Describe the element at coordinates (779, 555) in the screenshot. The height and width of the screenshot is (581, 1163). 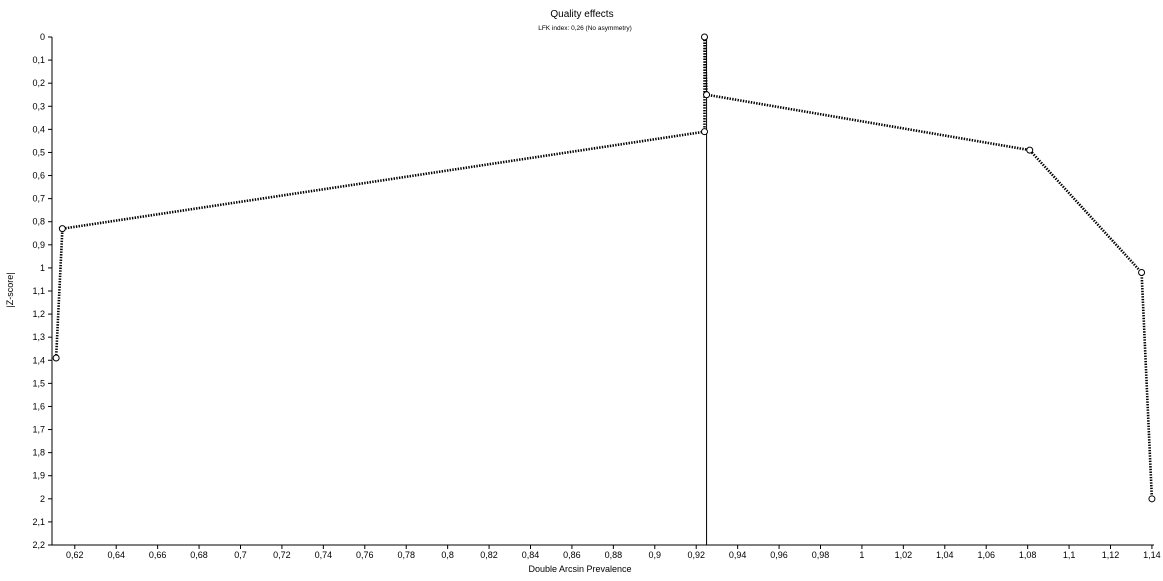
I see `x-tick-label: 0,96` at that location.